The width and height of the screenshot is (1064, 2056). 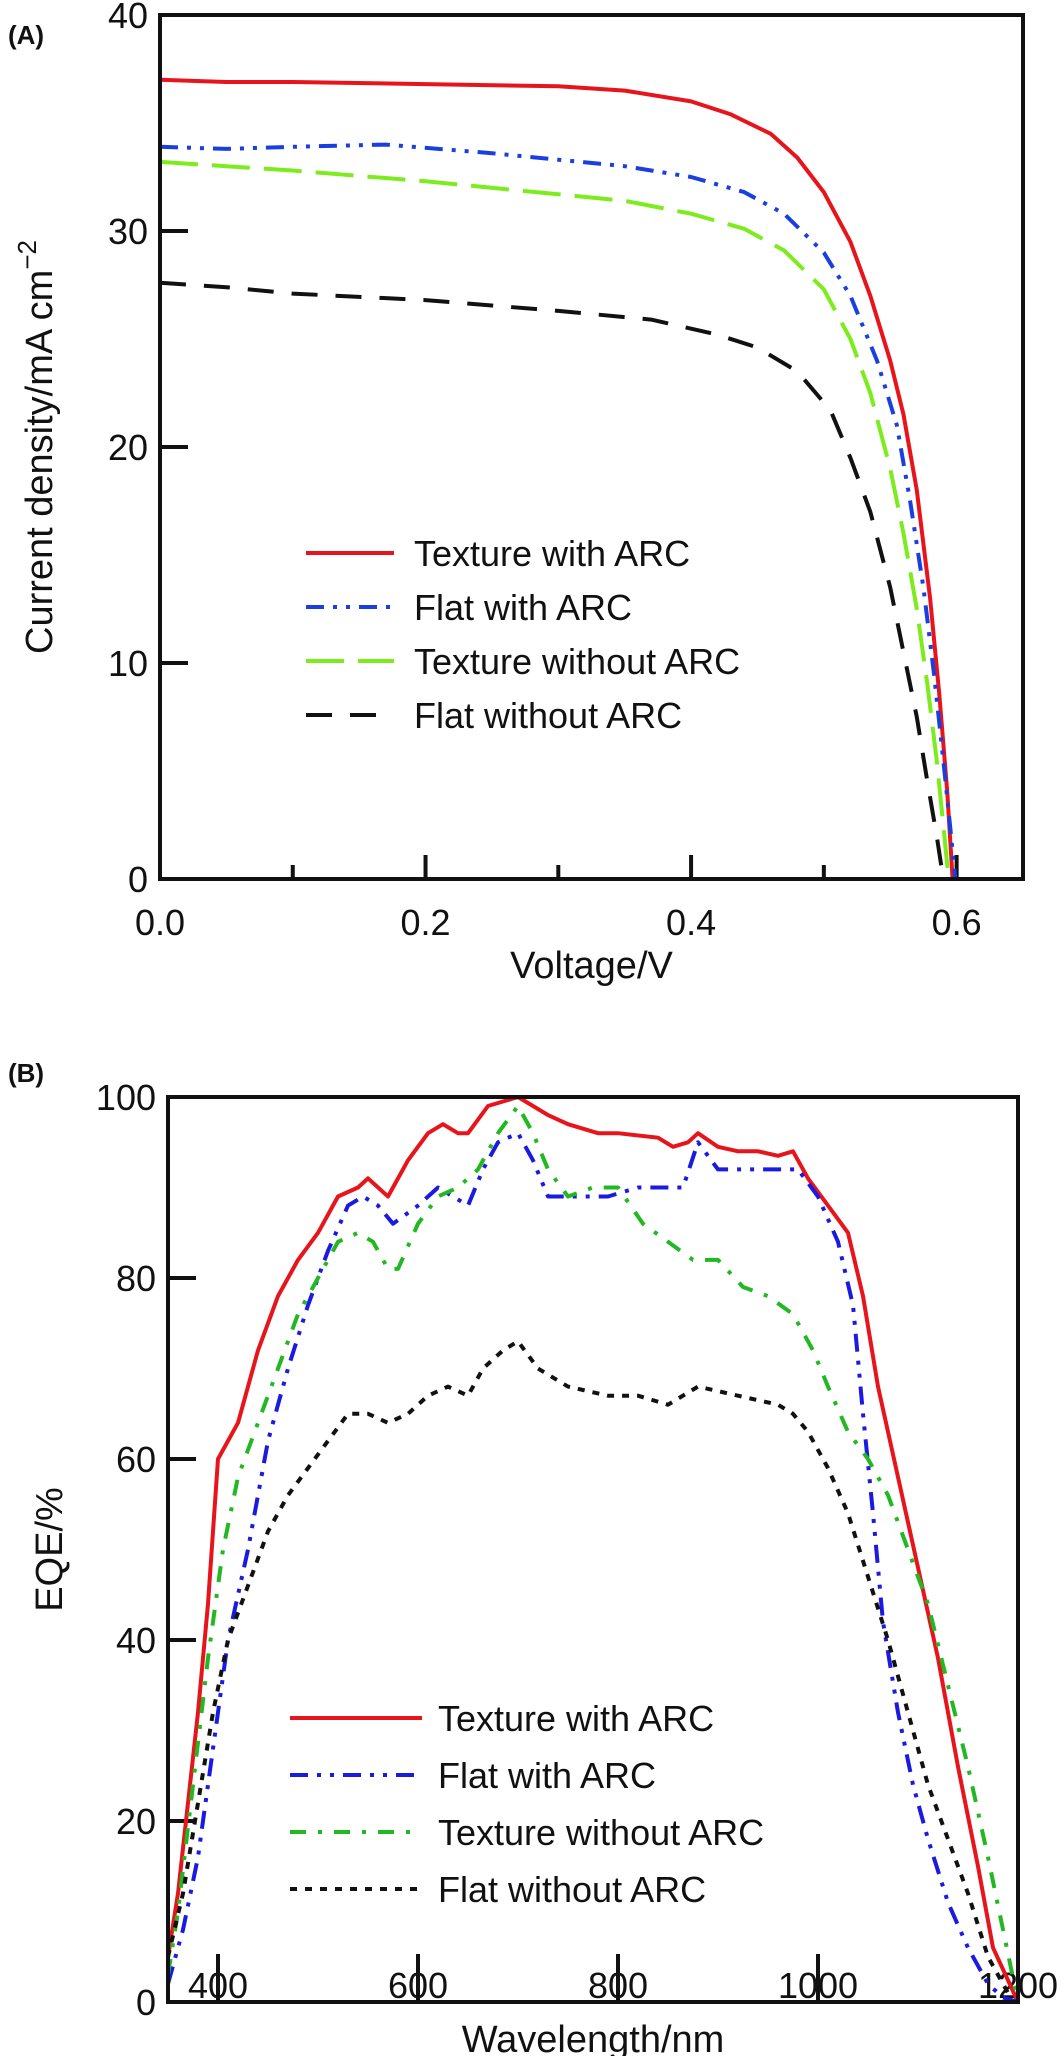 I want to click on y-tick-label: 100, so click(x=126, y=1097).